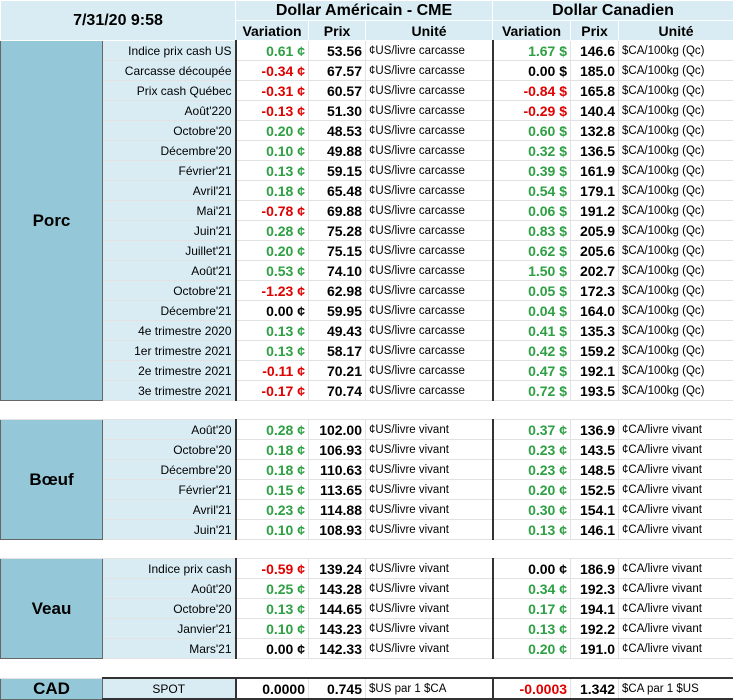 Image resolution: width=733 pixels, height=700 pixels. I want to click on cad-variation-header: Variation, so click(532, 31).